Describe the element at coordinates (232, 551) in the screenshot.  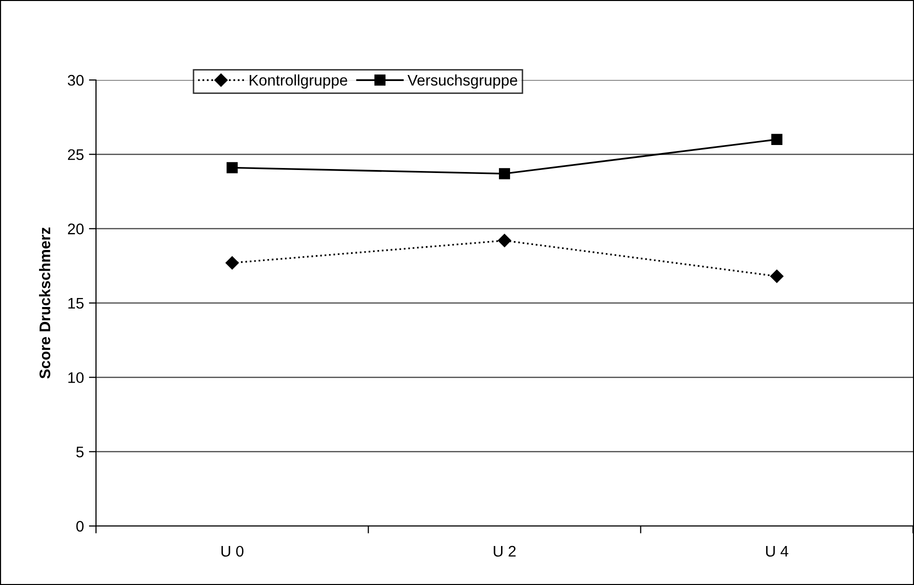
I see `x-tick-label: U 0` at that location.